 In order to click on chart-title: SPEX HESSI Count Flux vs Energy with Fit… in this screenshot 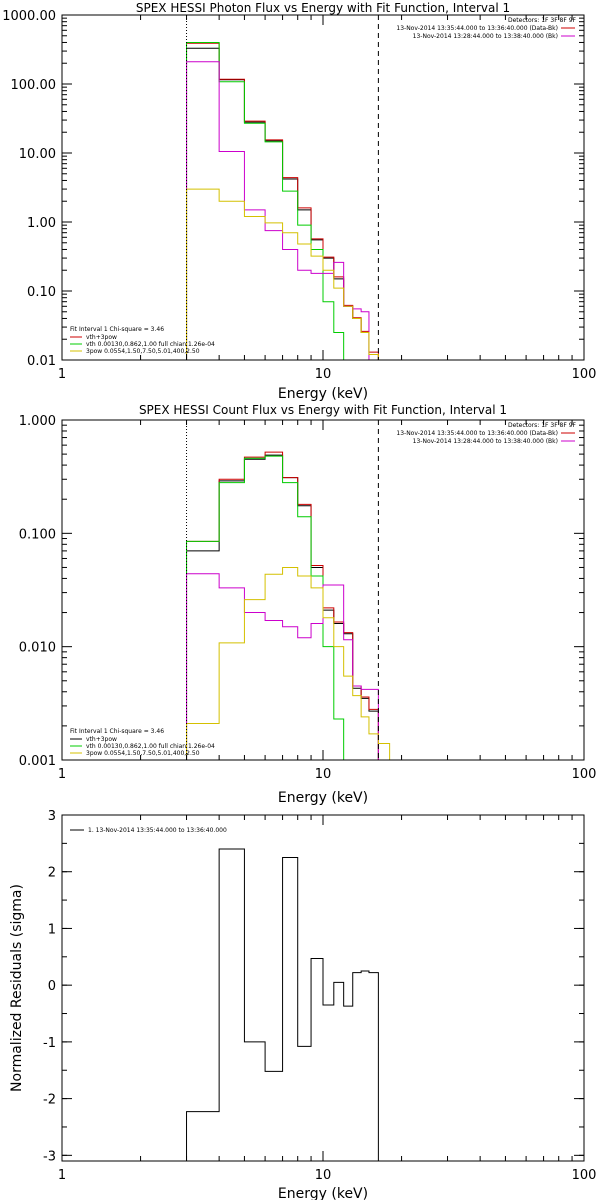, I will do `click(323, 410)`.